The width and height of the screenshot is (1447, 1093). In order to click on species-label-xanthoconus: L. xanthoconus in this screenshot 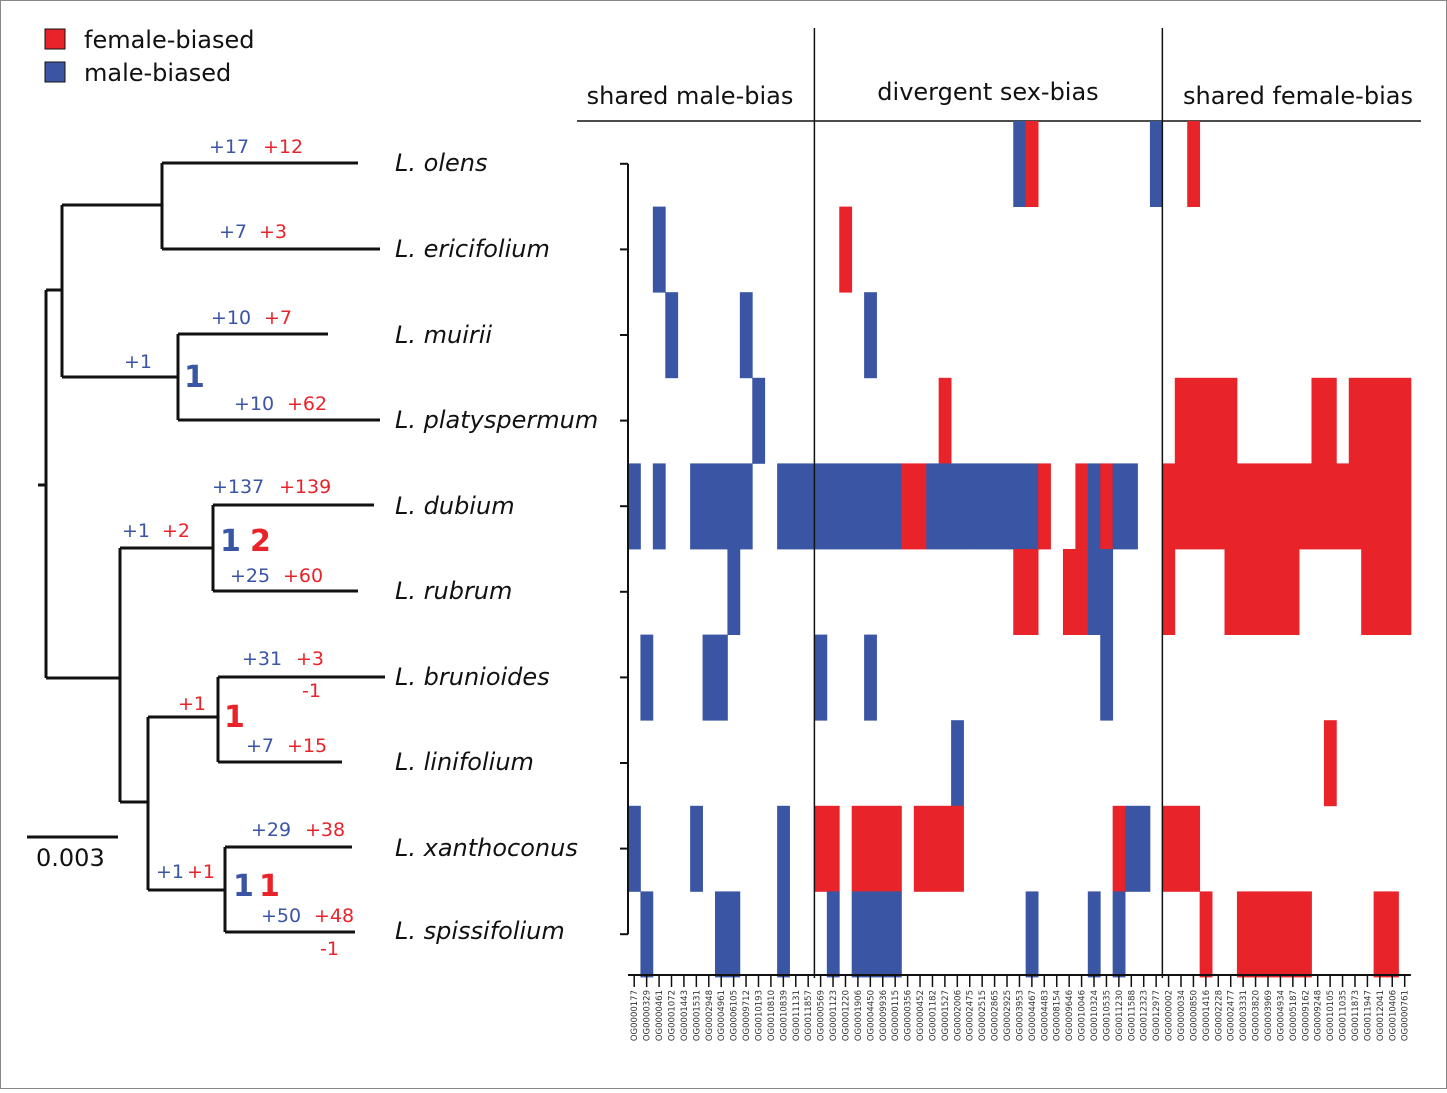, I will do `click(486, 848)`.